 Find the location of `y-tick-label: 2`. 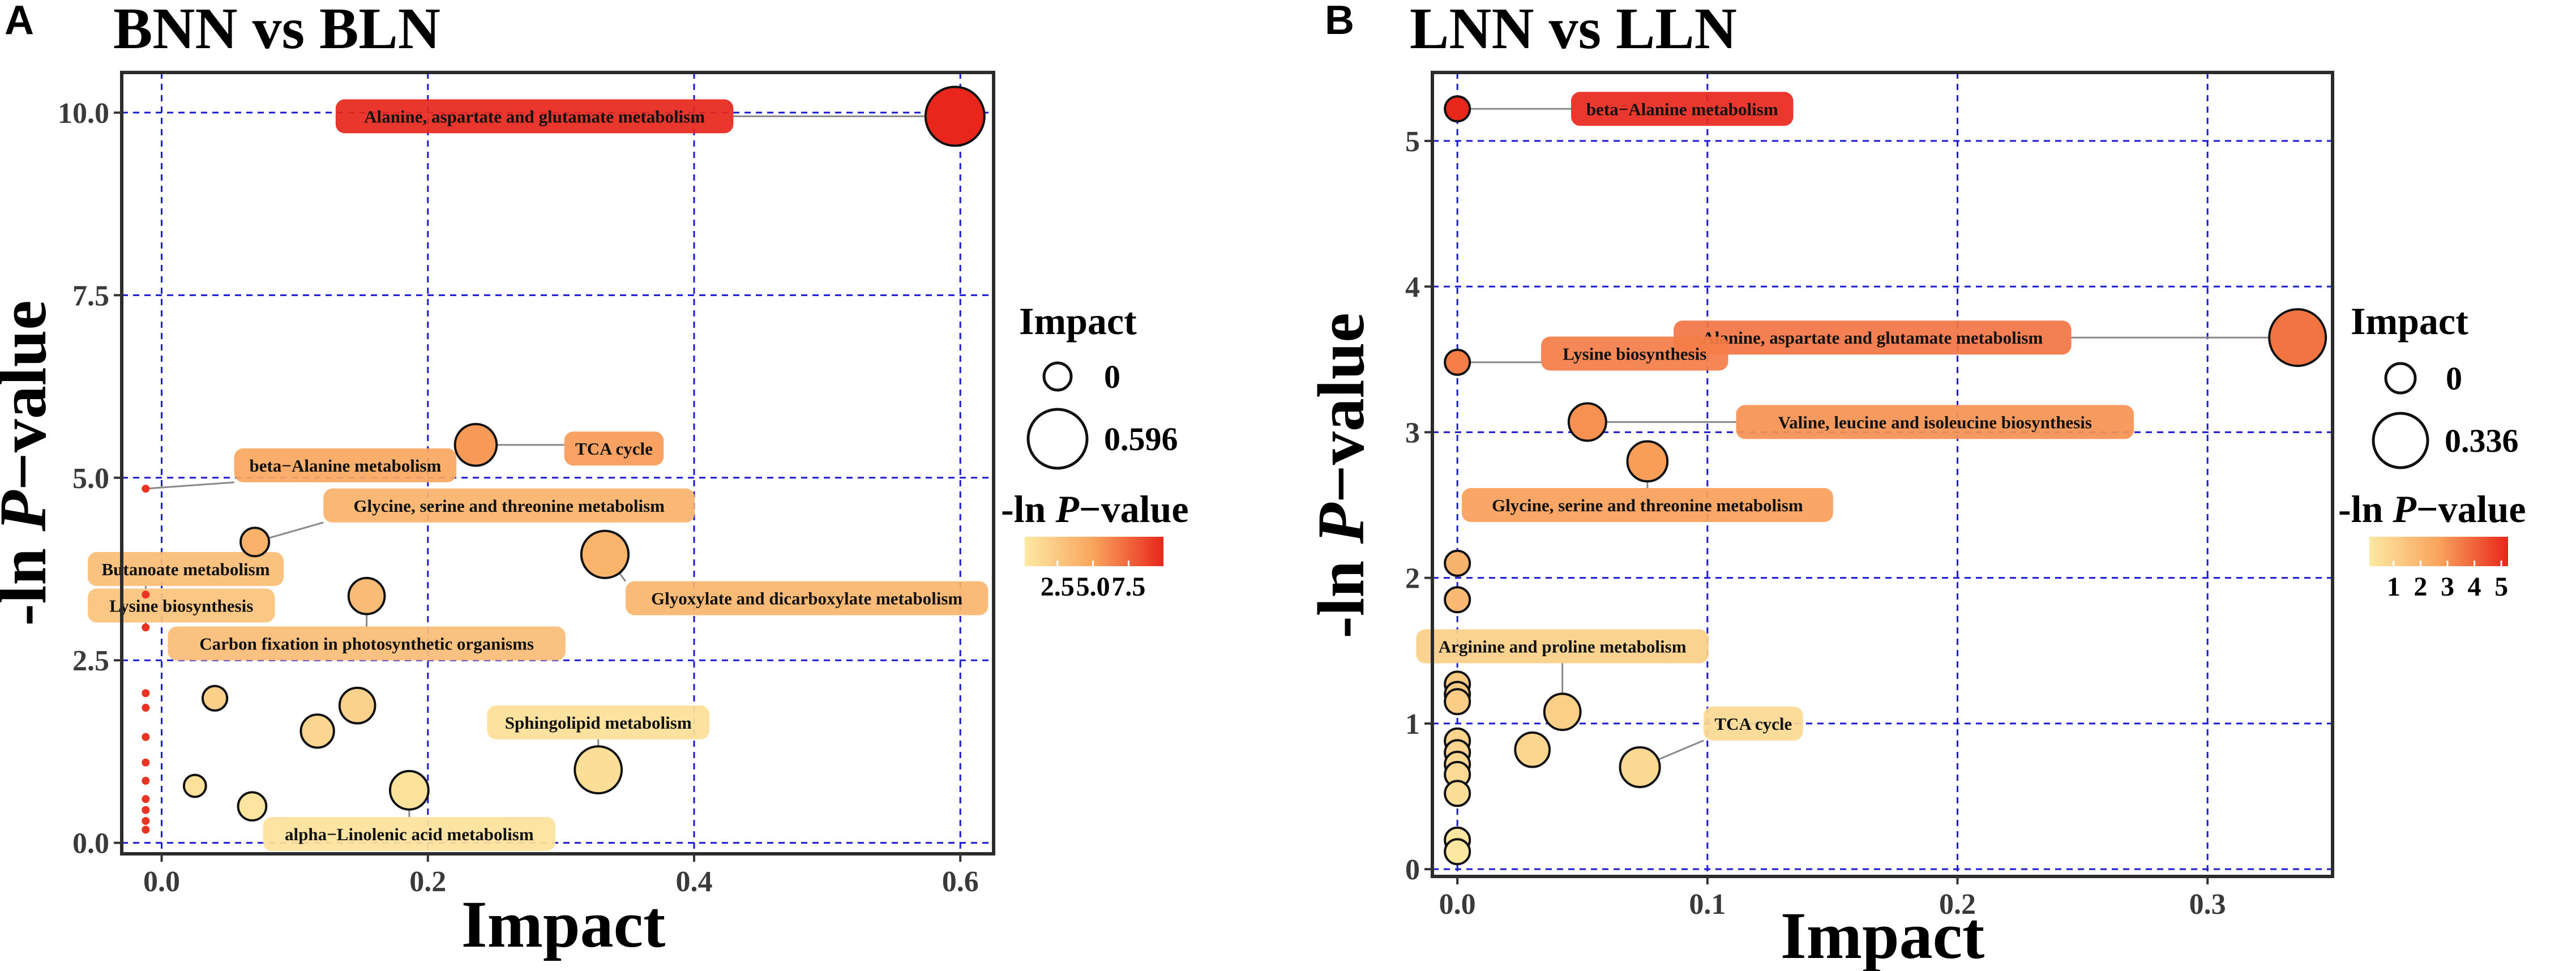

y-tick-label: 2 is located at coordinates (1412, 579).